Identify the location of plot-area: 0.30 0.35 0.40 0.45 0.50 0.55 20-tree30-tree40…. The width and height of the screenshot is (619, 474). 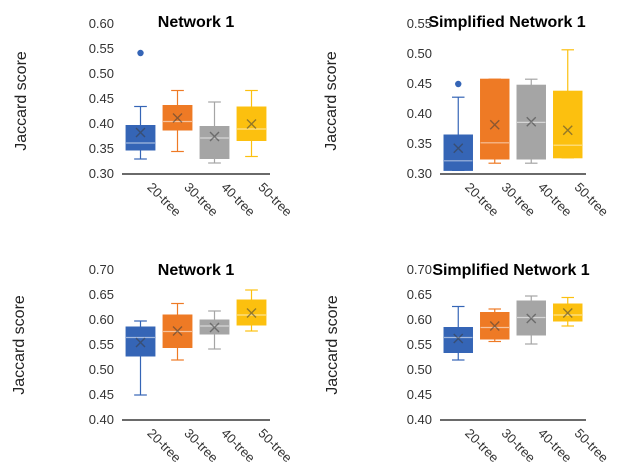
(509, 117).